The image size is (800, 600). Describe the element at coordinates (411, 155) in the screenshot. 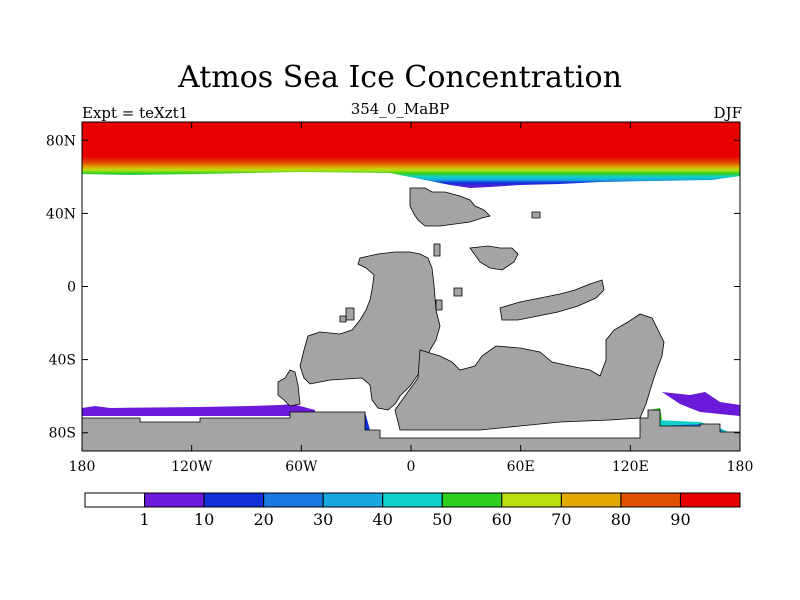

I see `north-sea-ice` at that location.